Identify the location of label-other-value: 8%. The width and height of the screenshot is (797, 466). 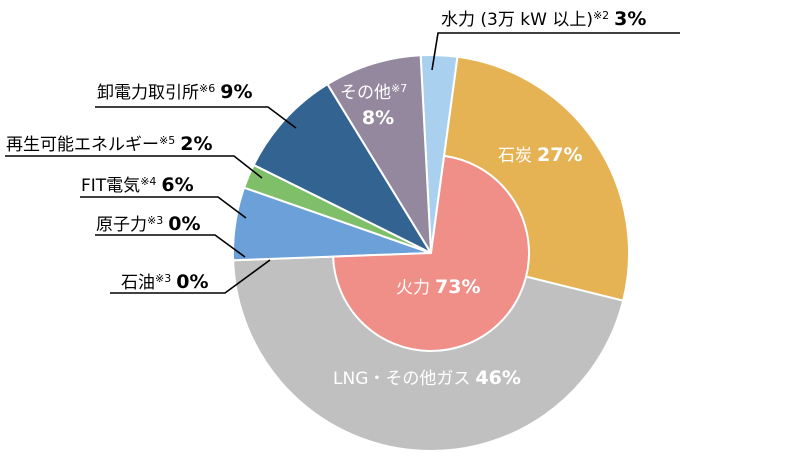
(378, 118).